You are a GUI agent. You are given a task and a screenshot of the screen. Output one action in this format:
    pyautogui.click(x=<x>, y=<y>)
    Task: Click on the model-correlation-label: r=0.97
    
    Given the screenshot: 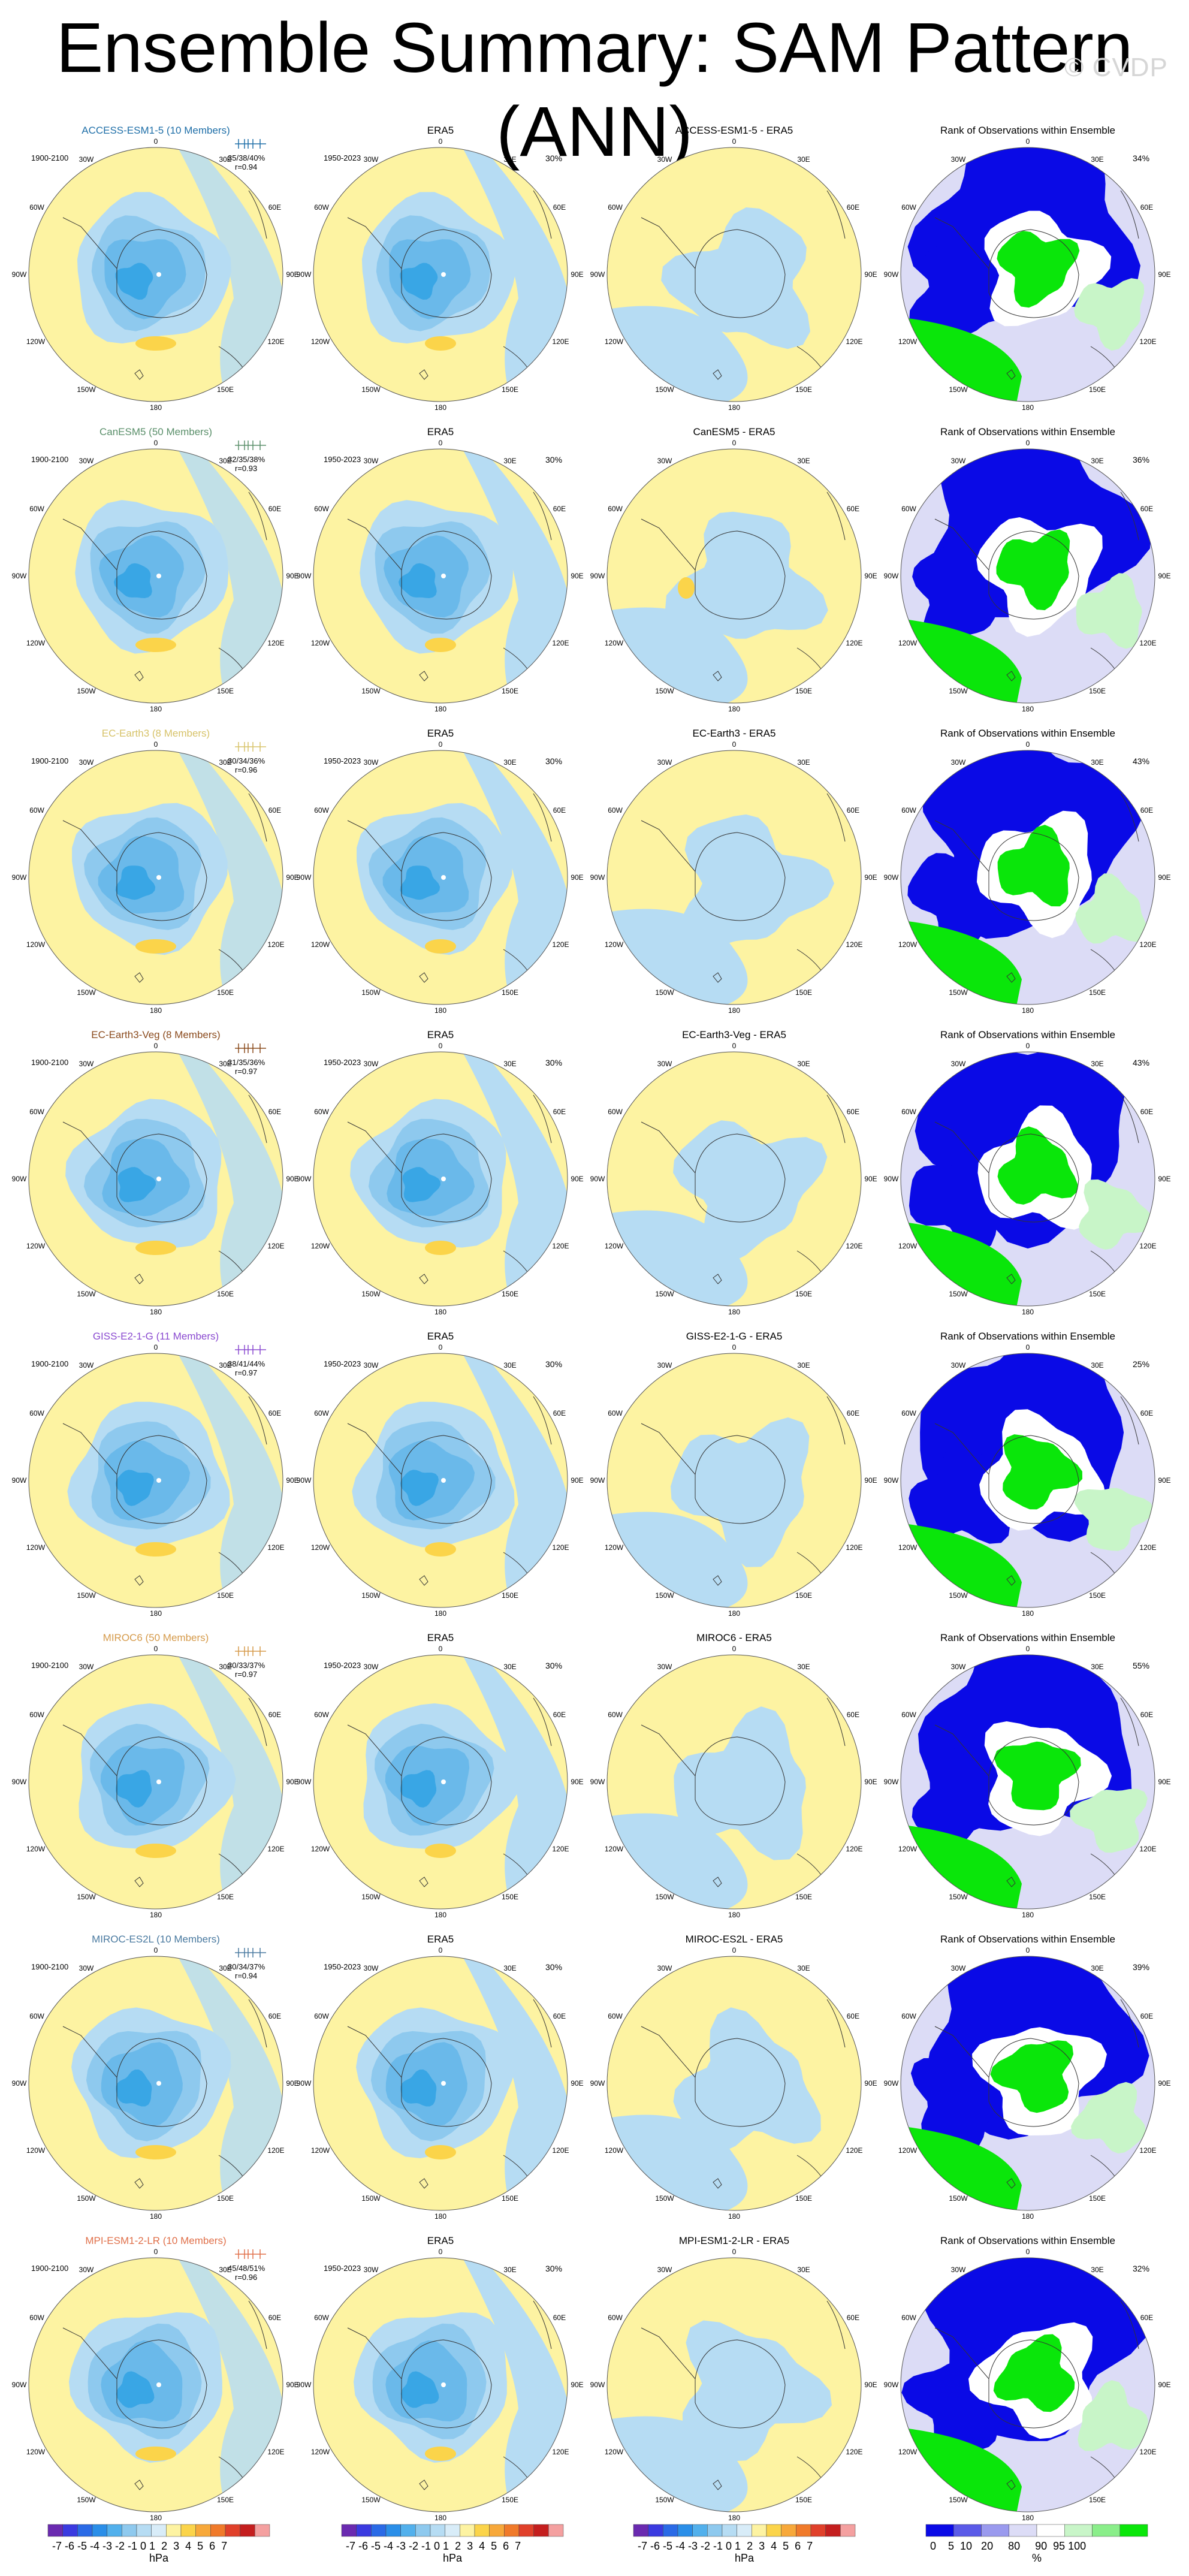 What is the action you would take?
    pyautogui.click(x=246, y=1071)
    